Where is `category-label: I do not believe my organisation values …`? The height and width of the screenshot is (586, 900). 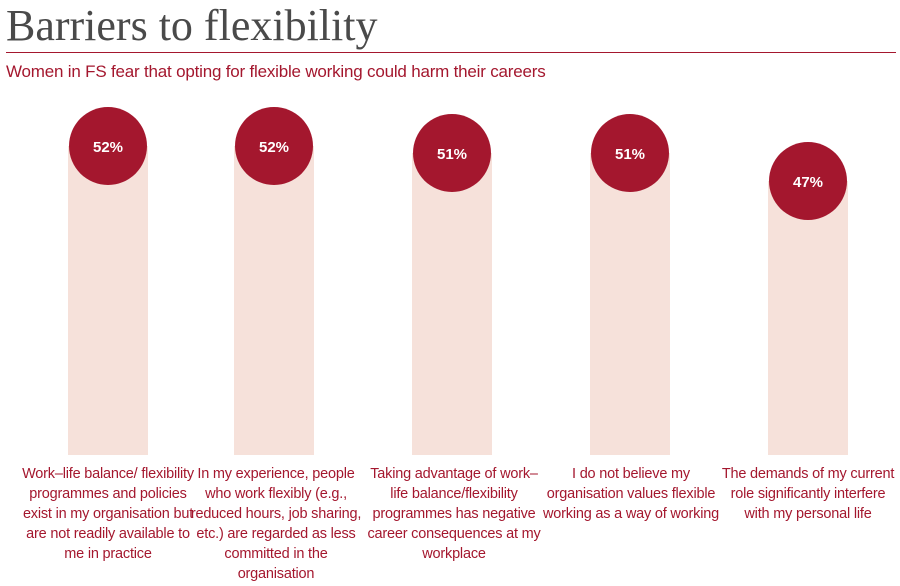 category-label: I do not believe my organisation values … is located at coordinates (631, 494).